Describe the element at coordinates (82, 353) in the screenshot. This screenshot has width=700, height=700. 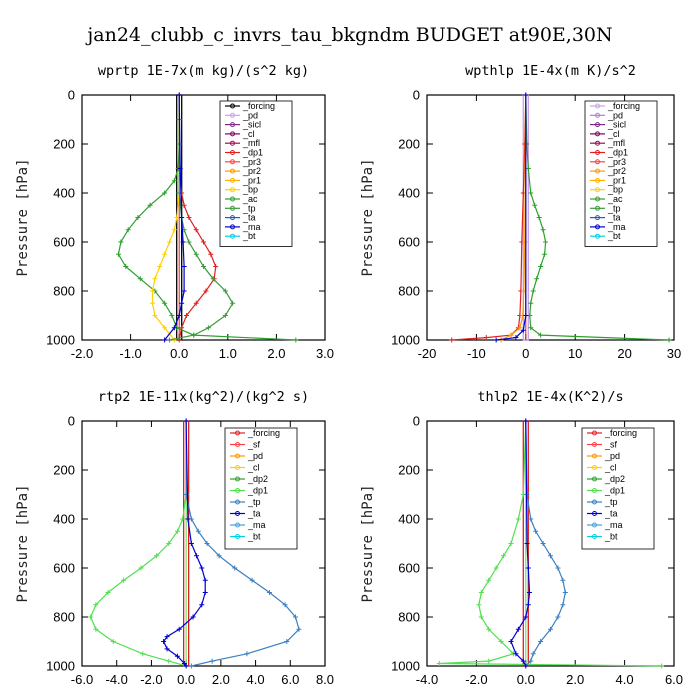
I see `x-tick-label: -2.0` at that location.